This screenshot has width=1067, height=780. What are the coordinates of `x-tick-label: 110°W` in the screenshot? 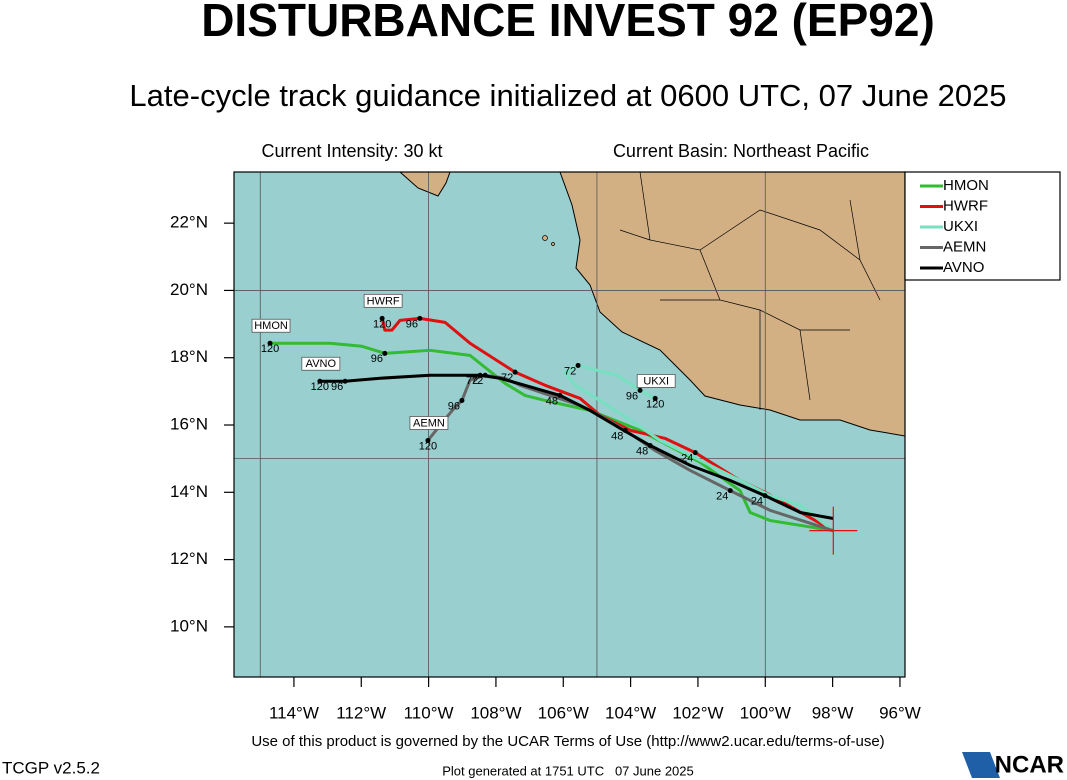 It's located at (429, 712).